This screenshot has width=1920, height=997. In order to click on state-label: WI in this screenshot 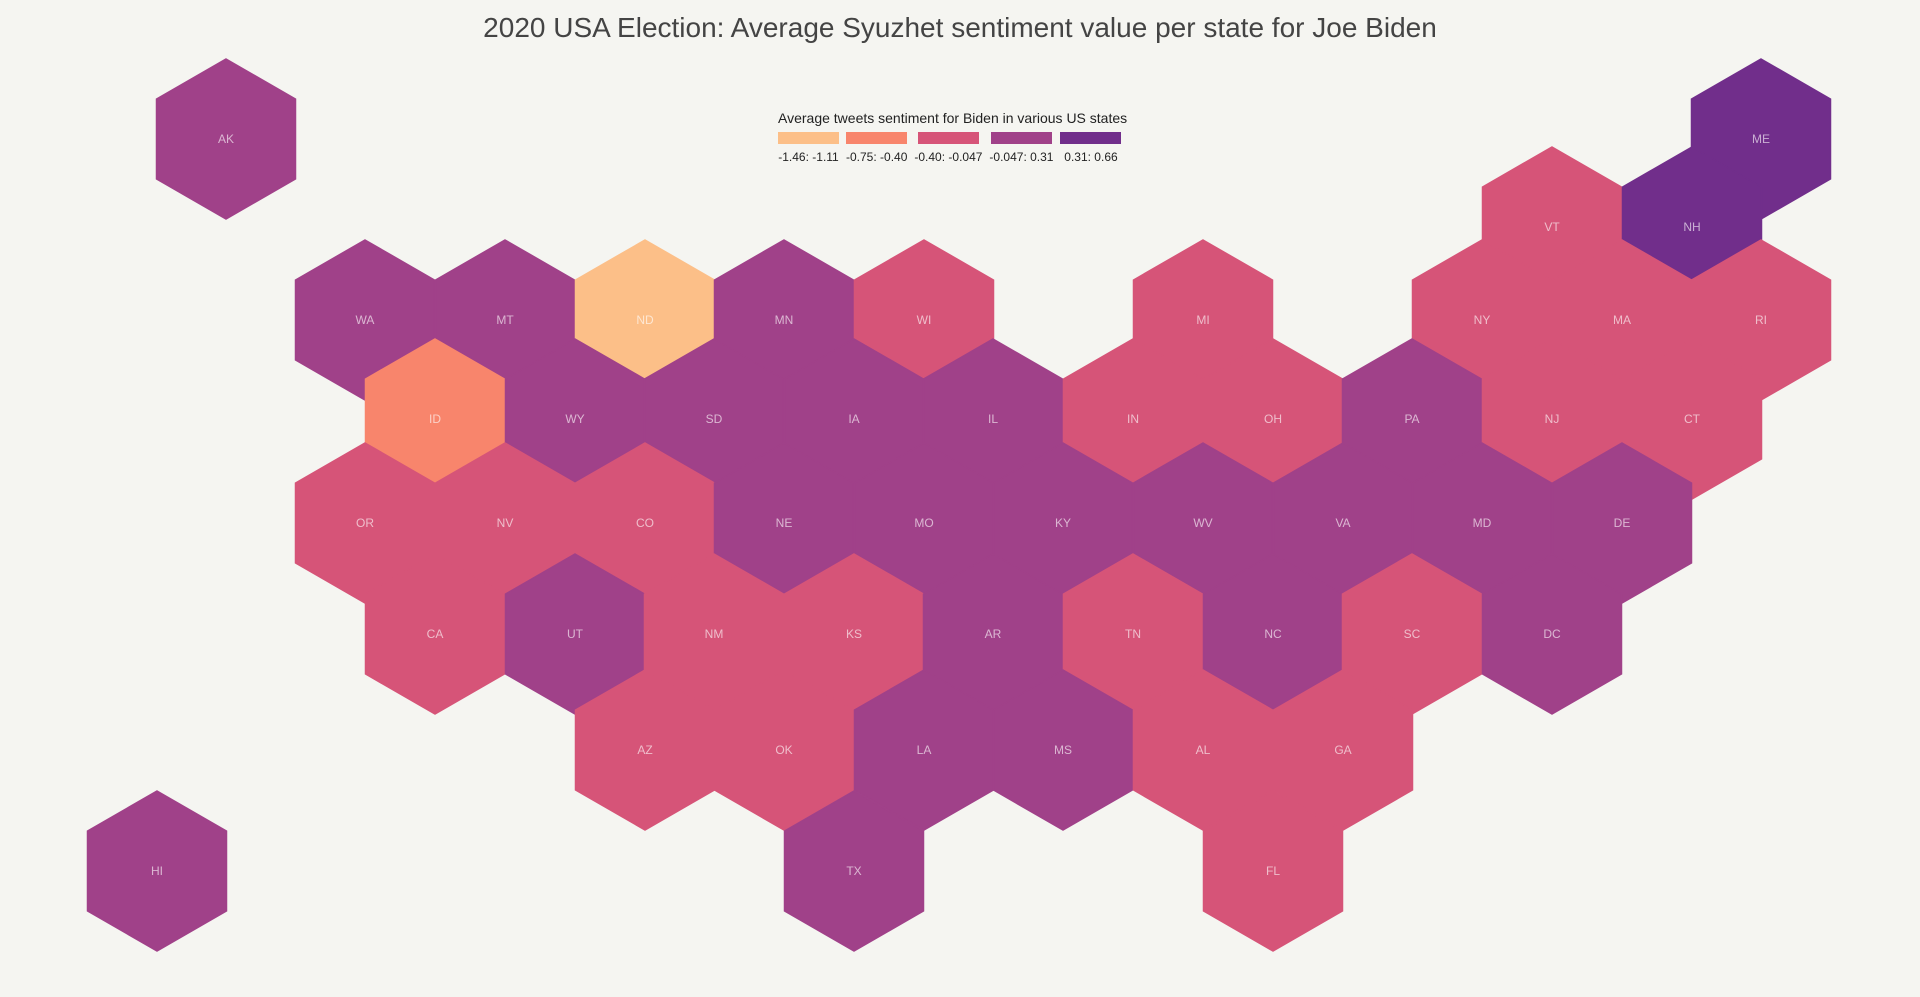, I will do `click(924, 320)`.